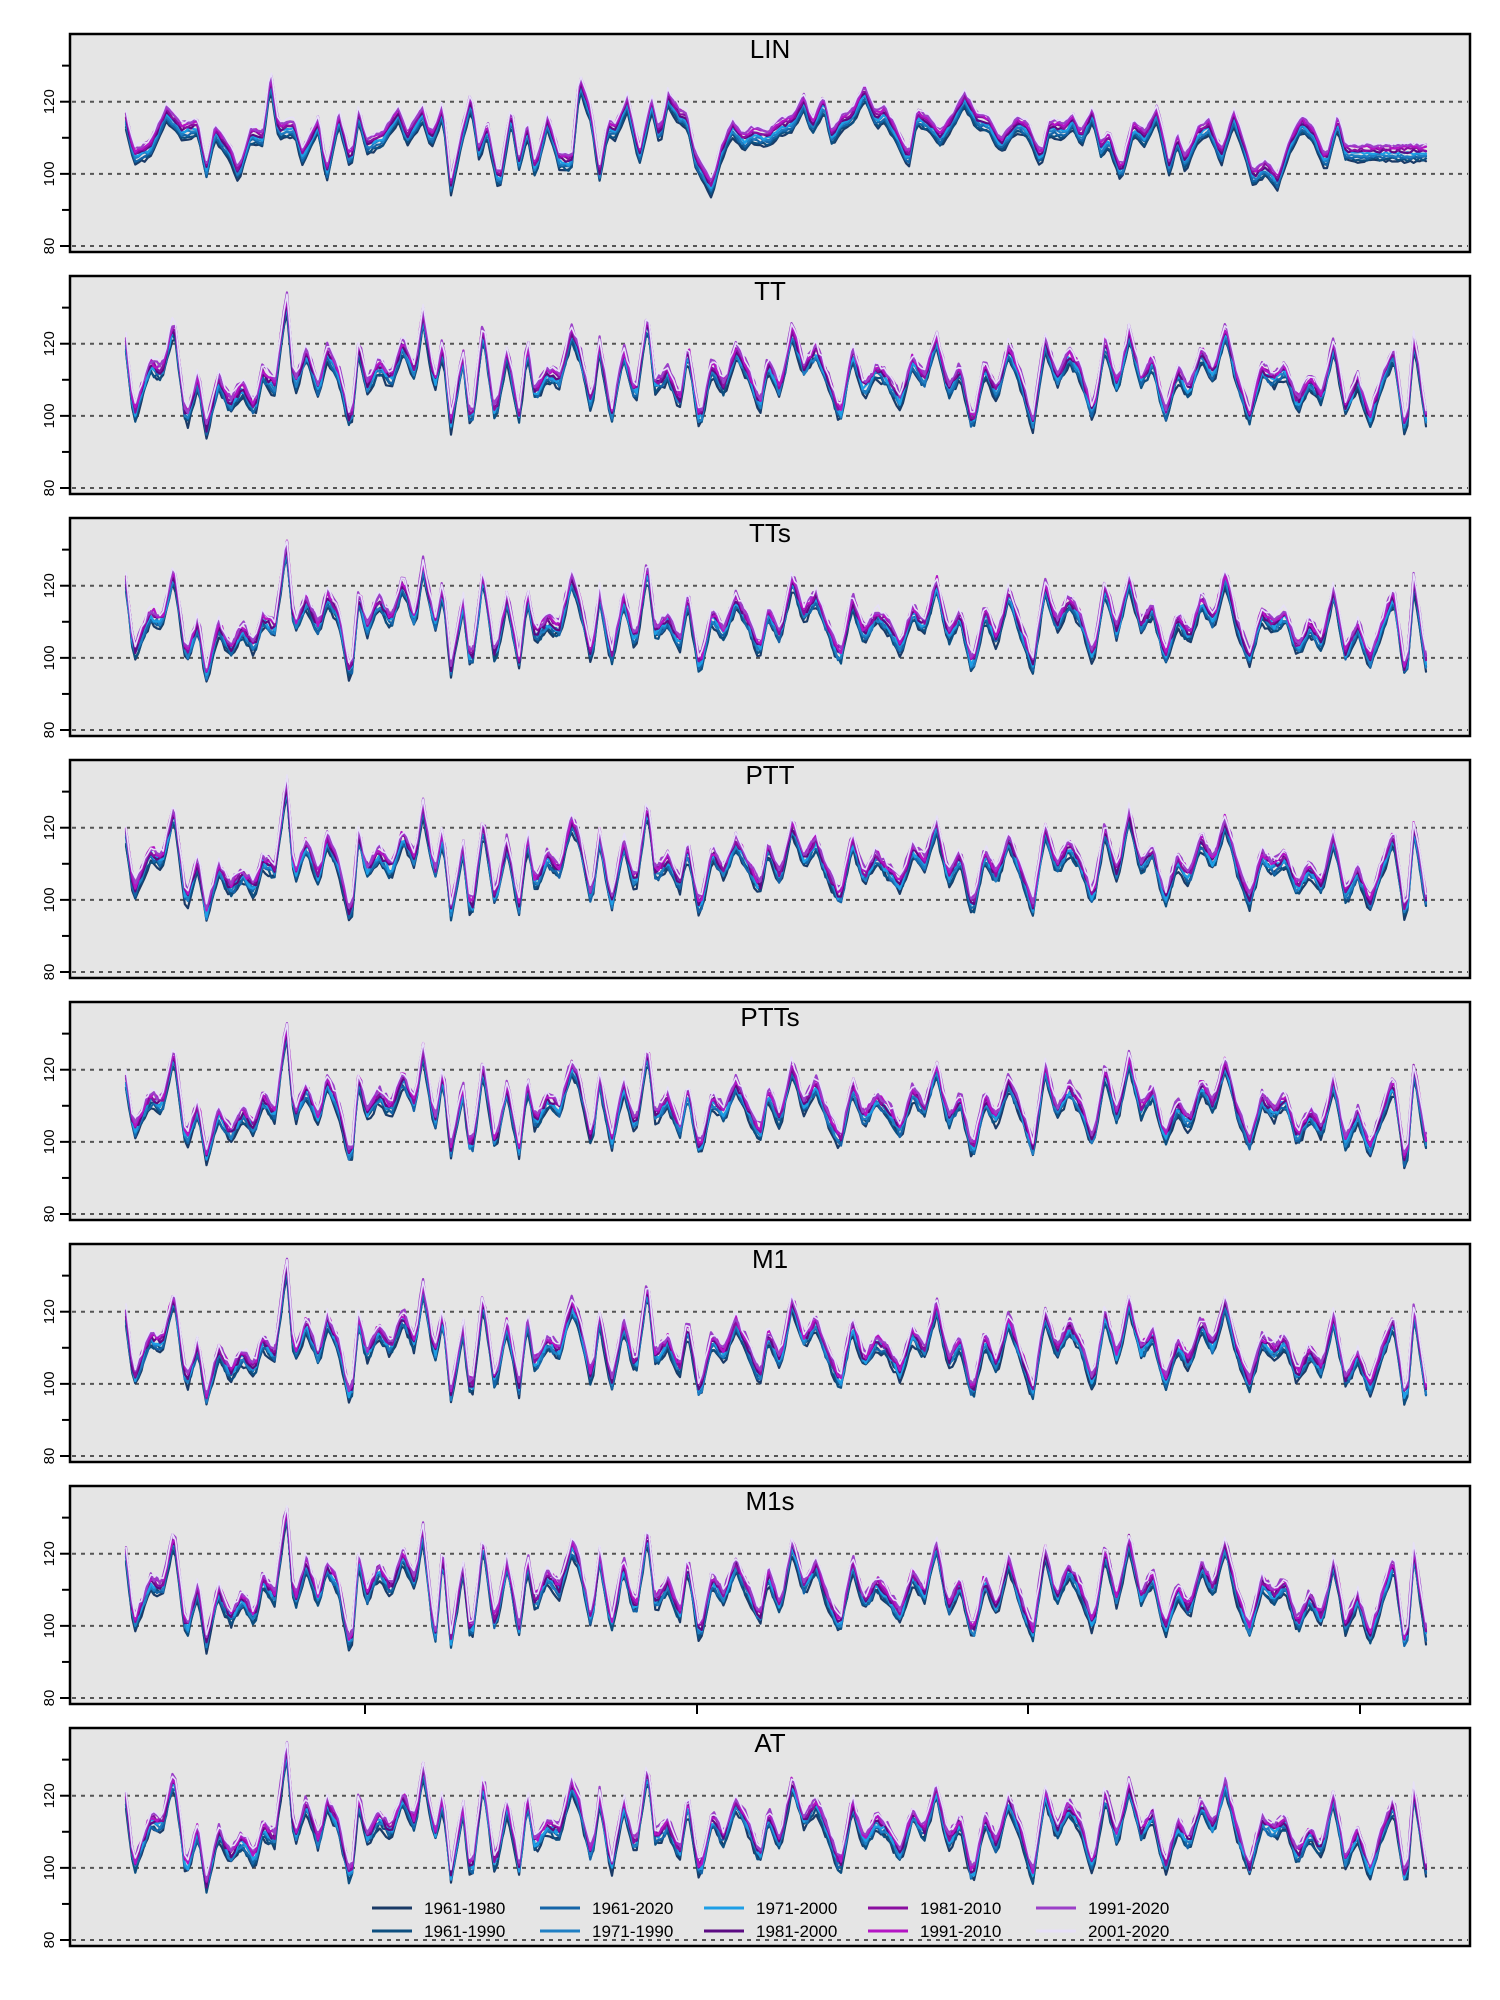 This screenshot has width=1500, height=2000. I want to click on panel-title: M1, so click(770, 1259).